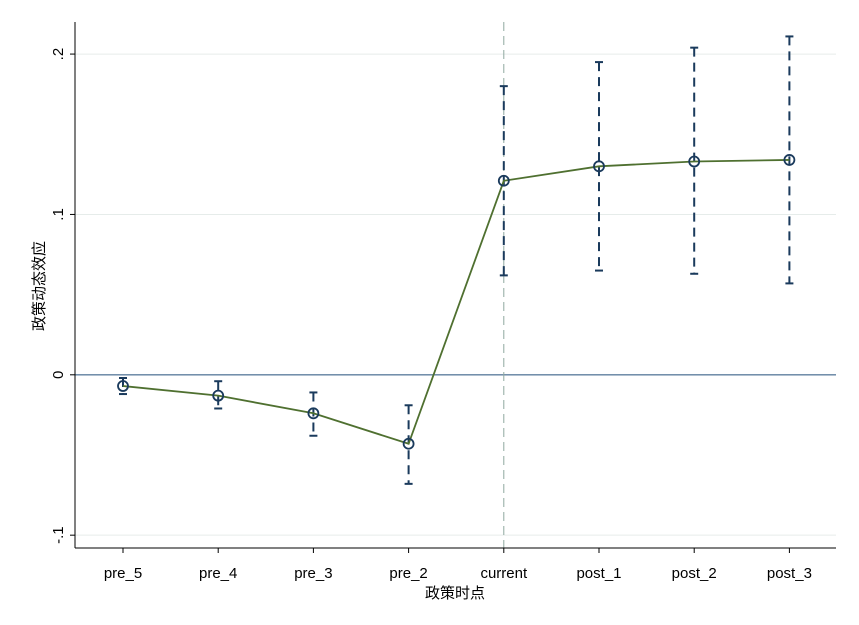  What do you see at coordinates (789, 573) in the screenshot?
I see `x-tick-label: post_3` at bounding box center [789, 573].